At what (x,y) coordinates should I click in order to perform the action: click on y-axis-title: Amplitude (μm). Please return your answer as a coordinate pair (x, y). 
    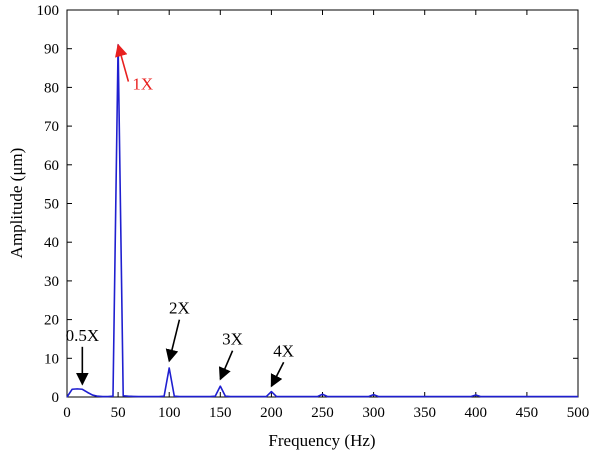
    Looking at the image, I should click on (16, 203).